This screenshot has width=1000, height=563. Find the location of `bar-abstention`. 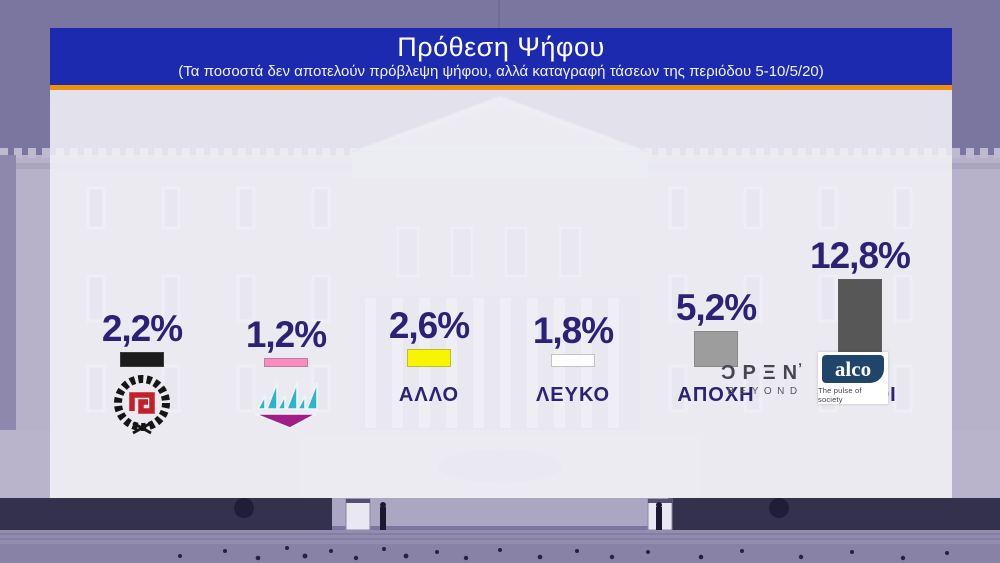

bar-abstention is located at coordinates (716, 349).